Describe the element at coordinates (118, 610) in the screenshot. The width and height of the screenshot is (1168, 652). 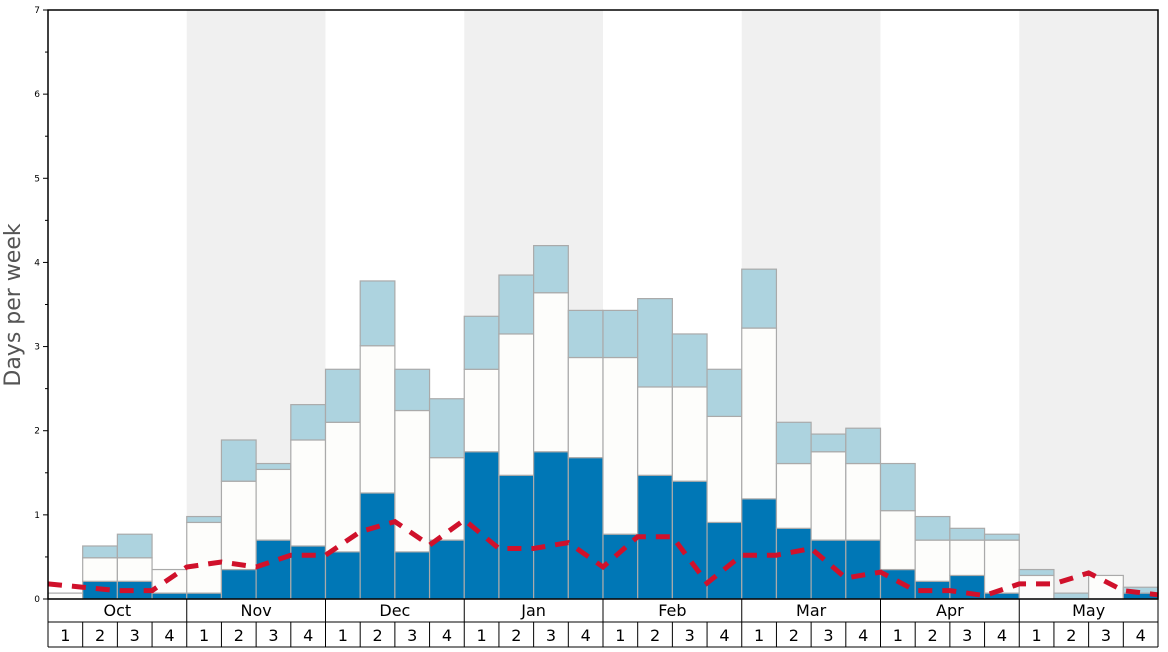
I see `month-label: Oct` at that location.